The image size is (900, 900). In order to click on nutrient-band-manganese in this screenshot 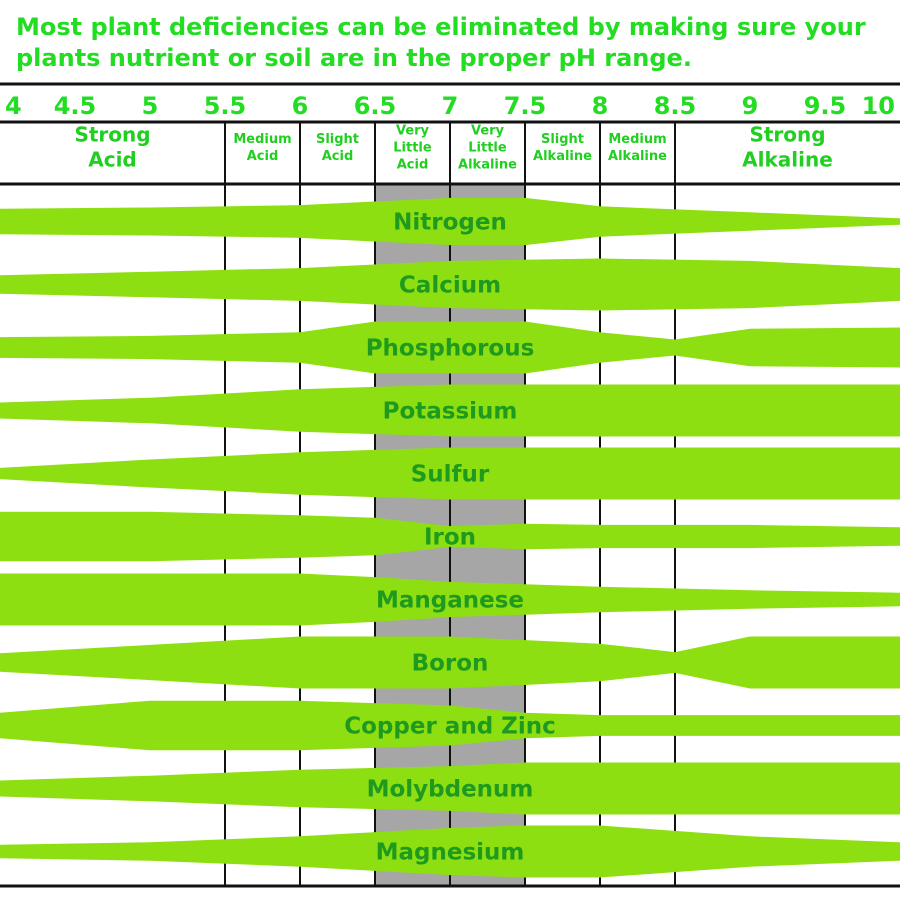, I will do `click(450, 599)`.